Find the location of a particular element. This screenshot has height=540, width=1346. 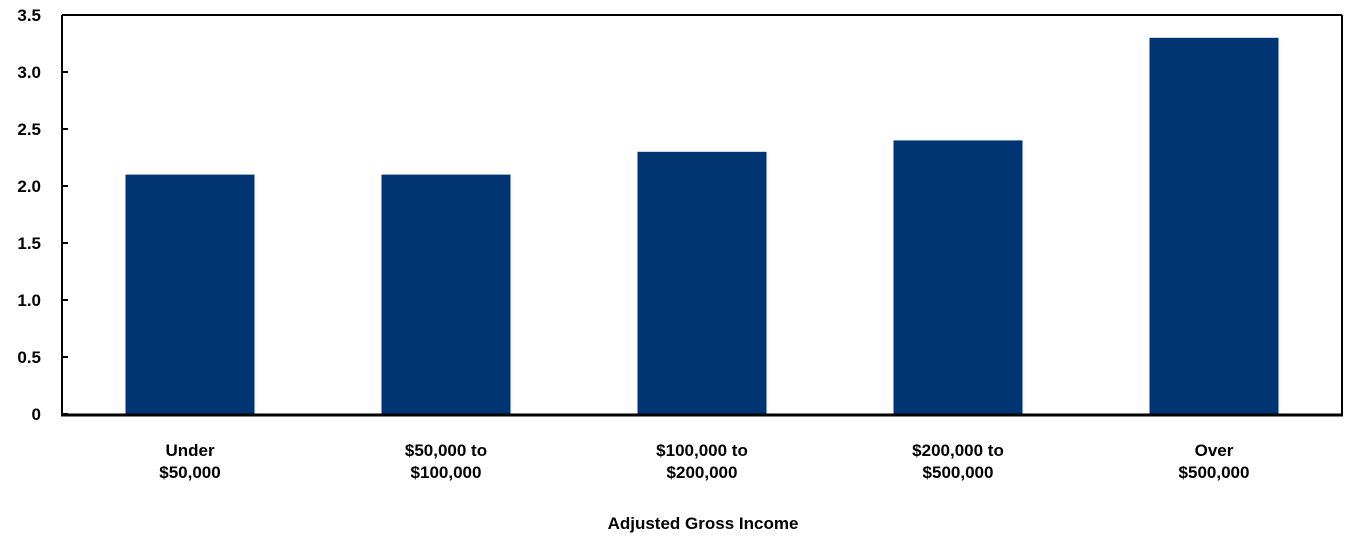

x-category-label: $100,000 to $200,000 is located at coordinates (702, 461).